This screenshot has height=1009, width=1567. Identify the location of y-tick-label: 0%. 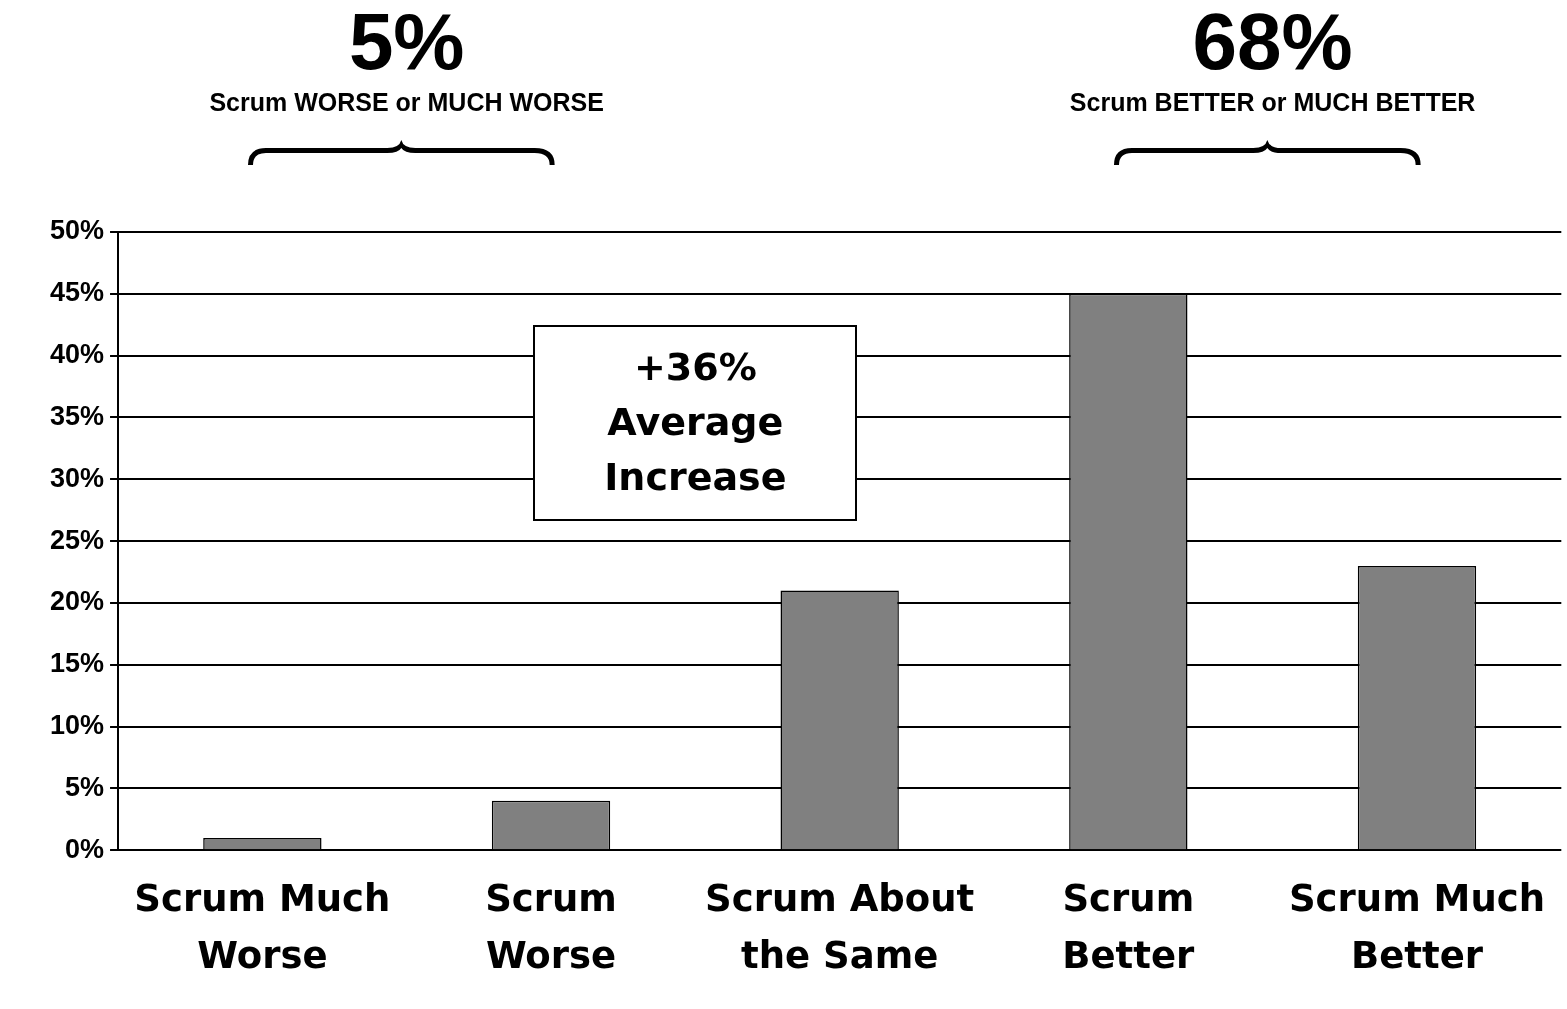
(85, 848).